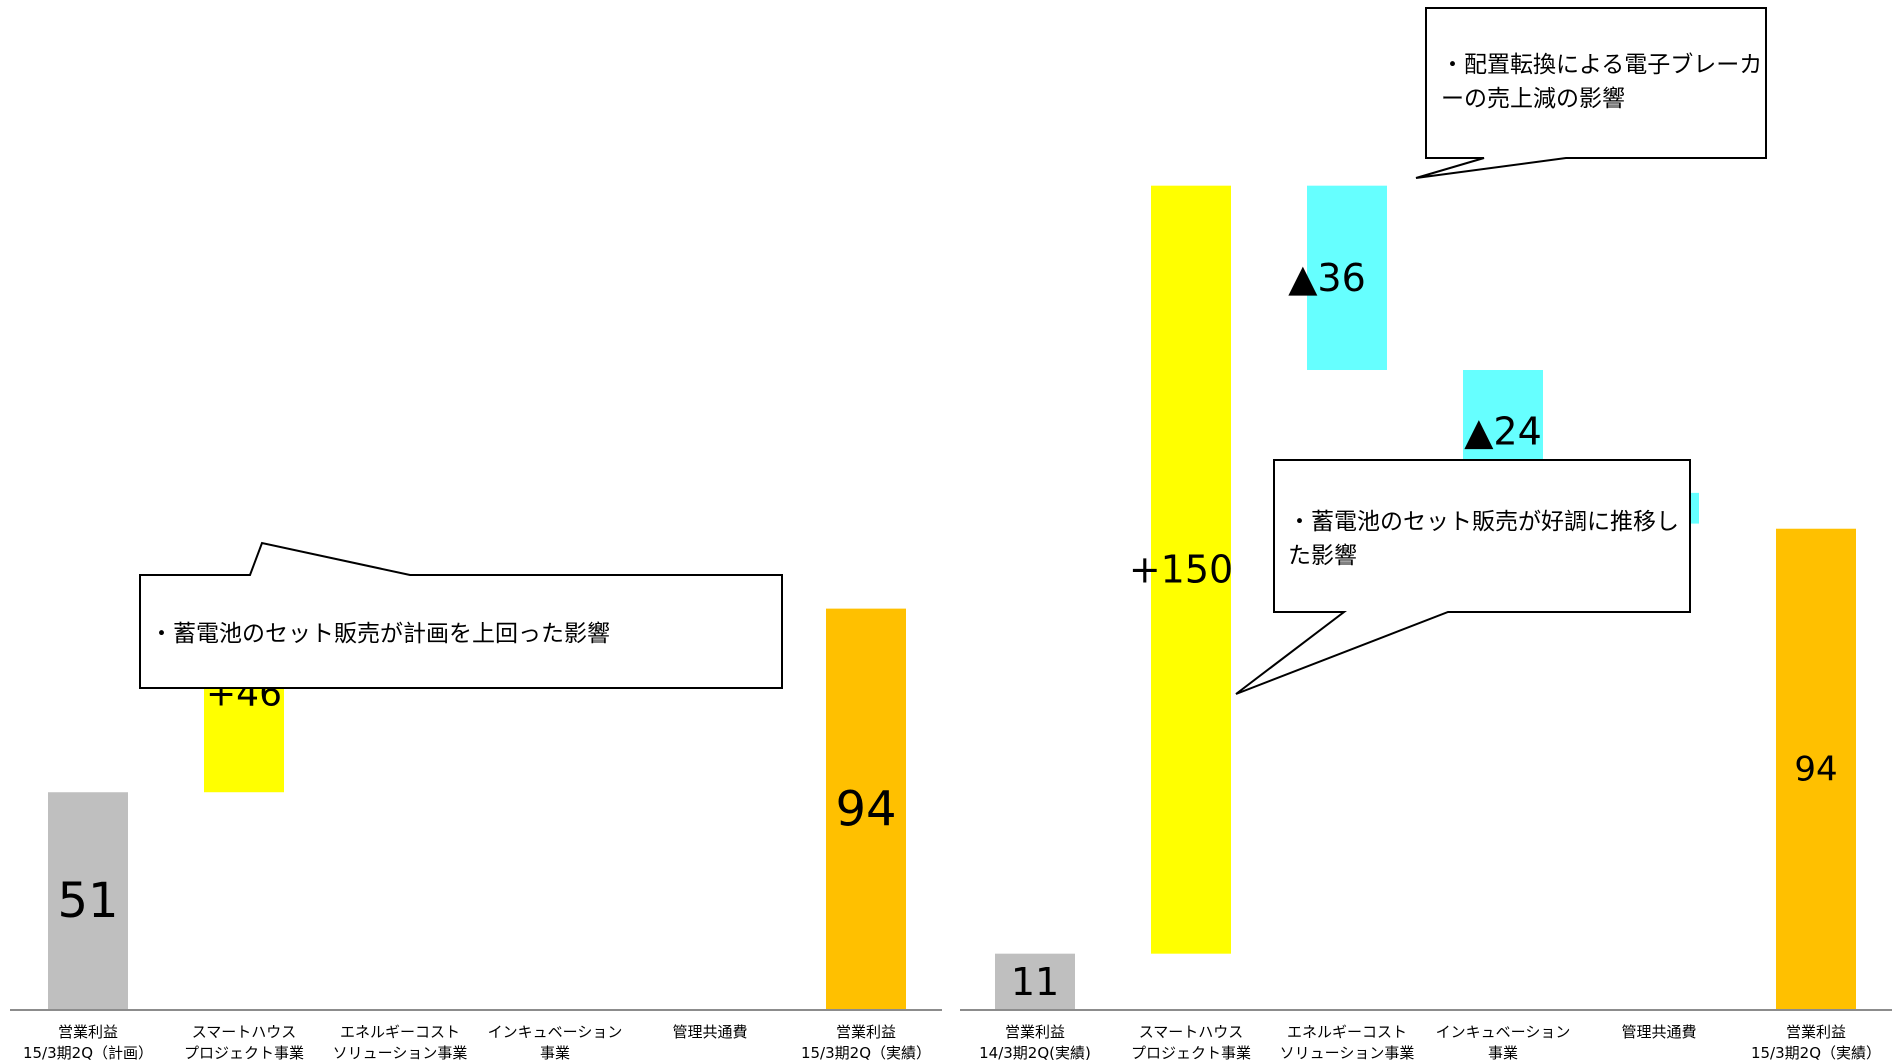  Describe the element at coordinates (380, 634) in the screenshot. I see `callout-text-left-battery-plan: ・蓄電池のセット販売が計画を上回った影響` at that location.